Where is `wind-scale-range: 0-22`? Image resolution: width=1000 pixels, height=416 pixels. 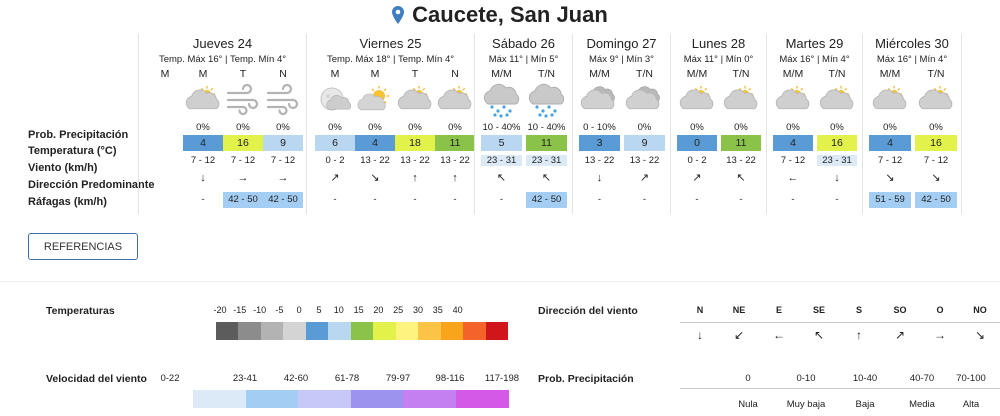
wind-scale-range: 0-22 is located at coordinates (170, 378).